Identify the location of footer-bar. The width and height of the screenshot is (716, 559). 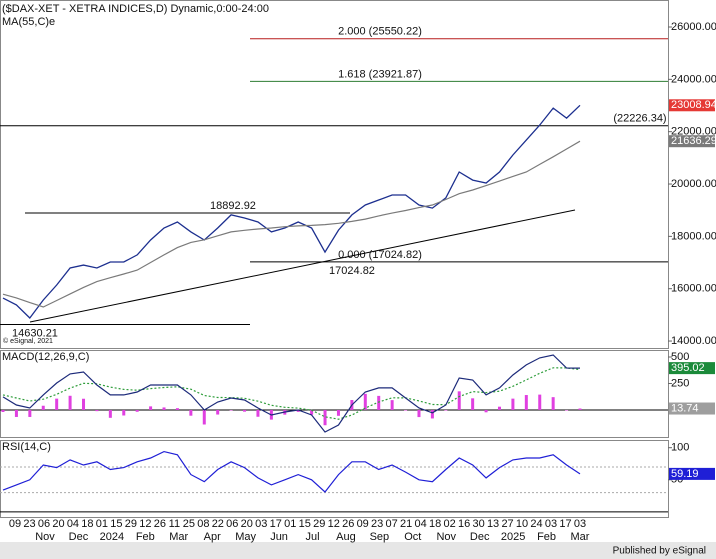
(358, 550).